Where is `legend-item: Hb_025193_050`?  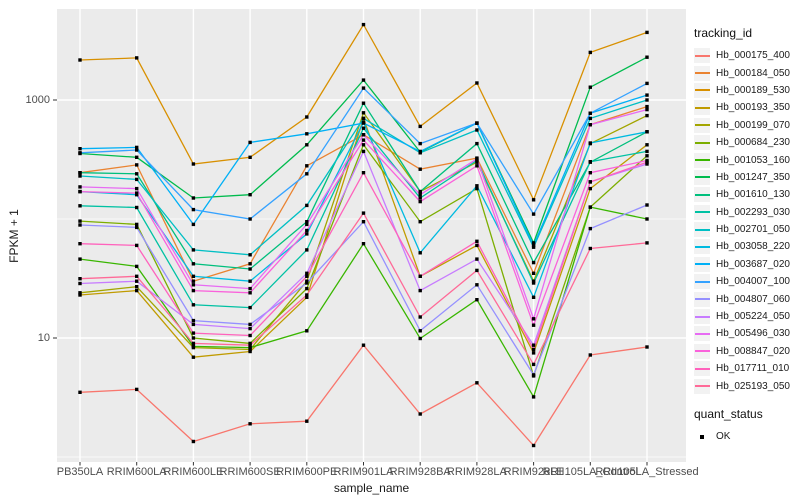
legend-item: Hb_025193_050 is located at coordinates (747, 385).